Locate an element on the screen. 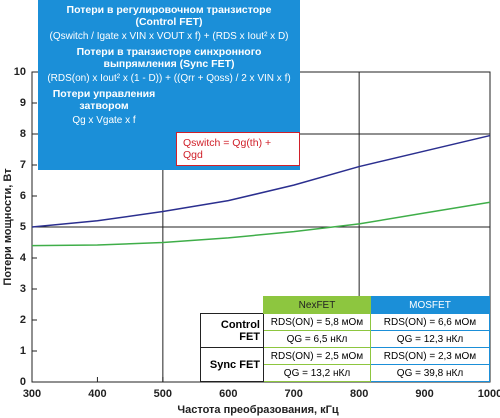  x-axis-title: Частота преобразования, кГц is located at coordinates (258, 410).